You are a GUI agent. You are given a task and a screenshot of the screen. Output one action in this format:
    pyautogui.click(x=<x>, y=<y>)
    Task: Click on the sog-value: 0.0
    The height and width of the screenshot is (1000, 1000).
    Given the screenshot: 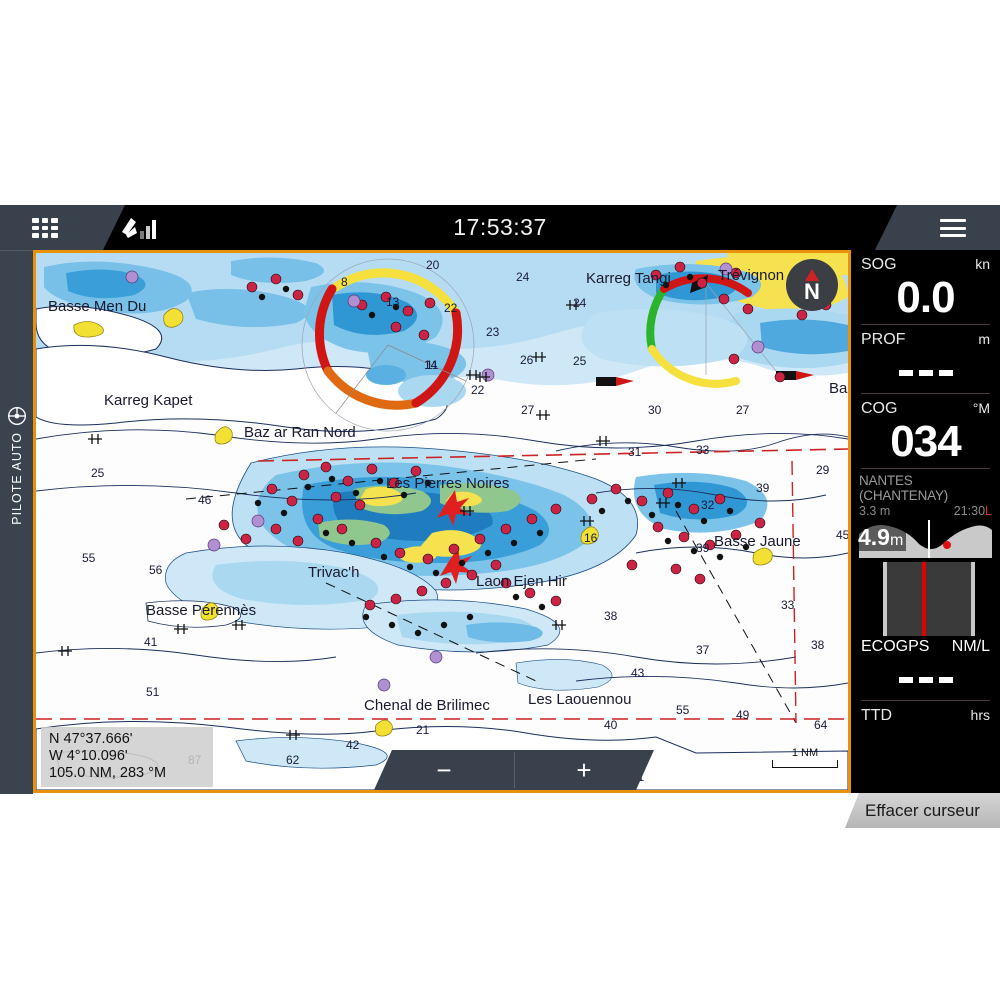 What is the action you would take?
    pyautogui.click(x=925, y=297)
    